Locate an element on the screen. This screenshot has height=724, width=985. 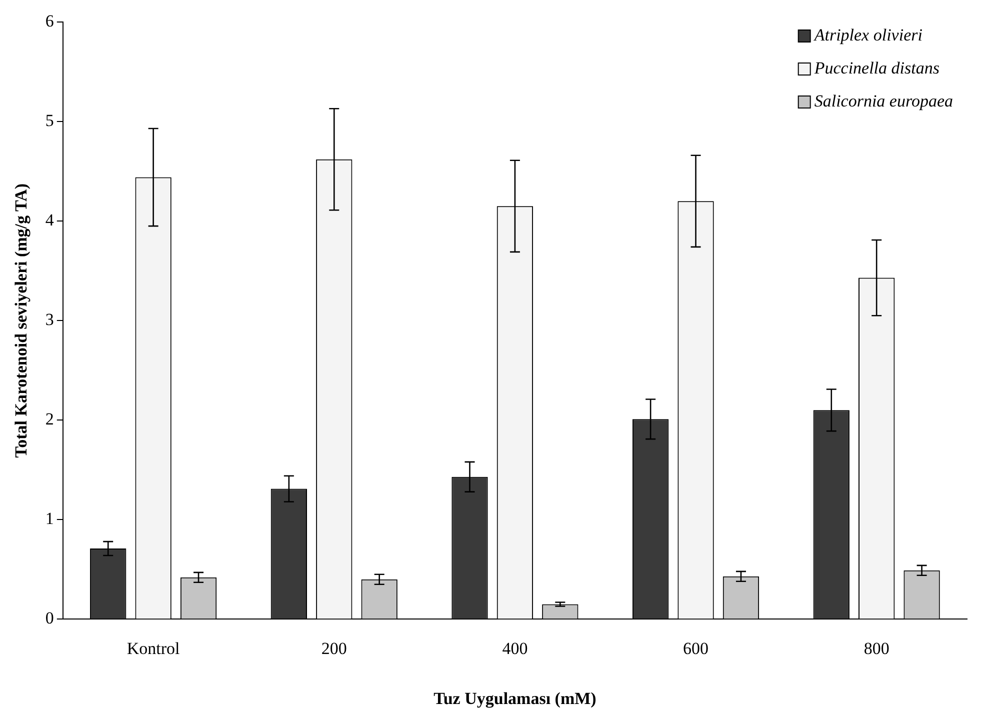
legend-label: Salicornia europaea is located at coordinates (883, 100).